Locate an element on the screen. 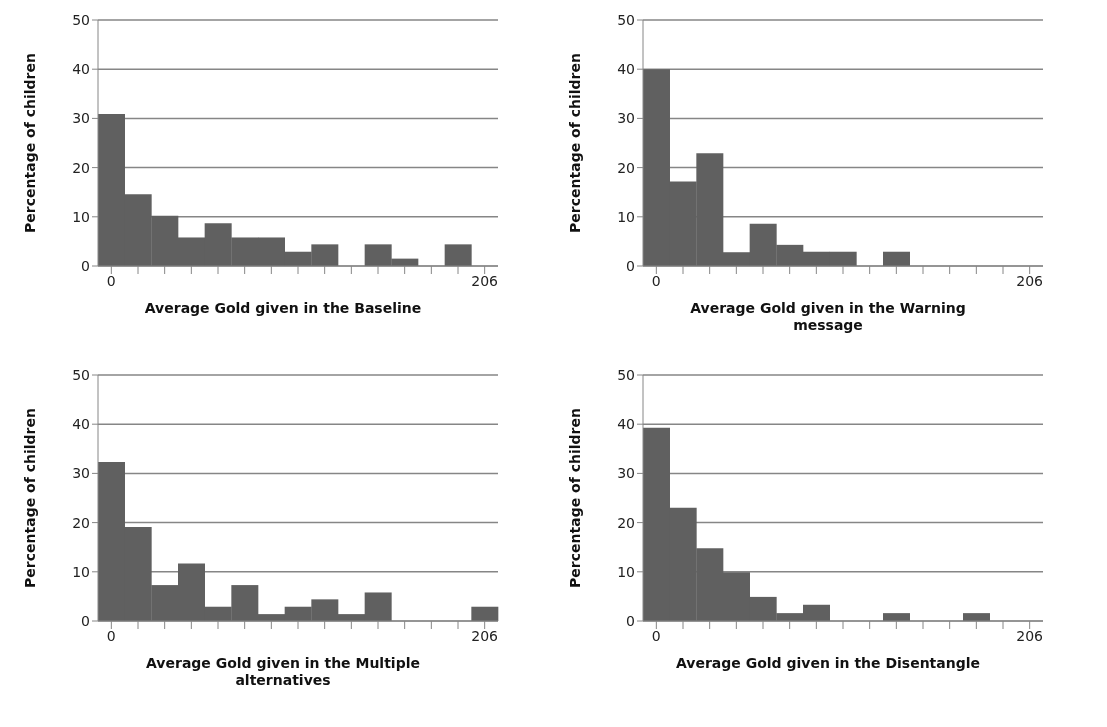  x-axis-title: Average Gold given in the Multiple alternatives is located at coordinates (283, 672).